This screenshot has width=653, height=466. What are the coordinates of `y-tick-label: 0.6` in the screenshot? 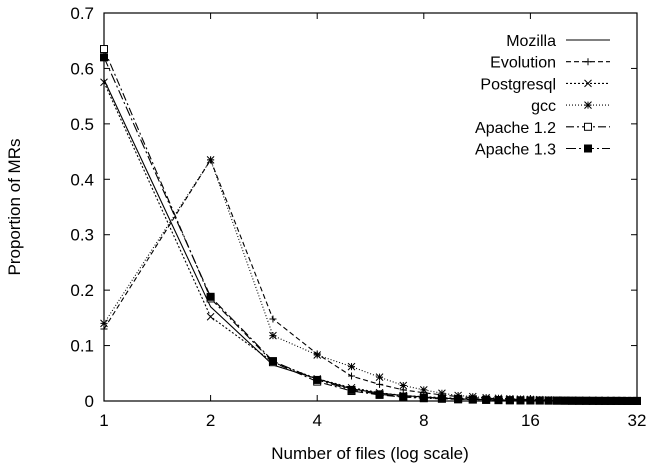 It's located at (82, 68).